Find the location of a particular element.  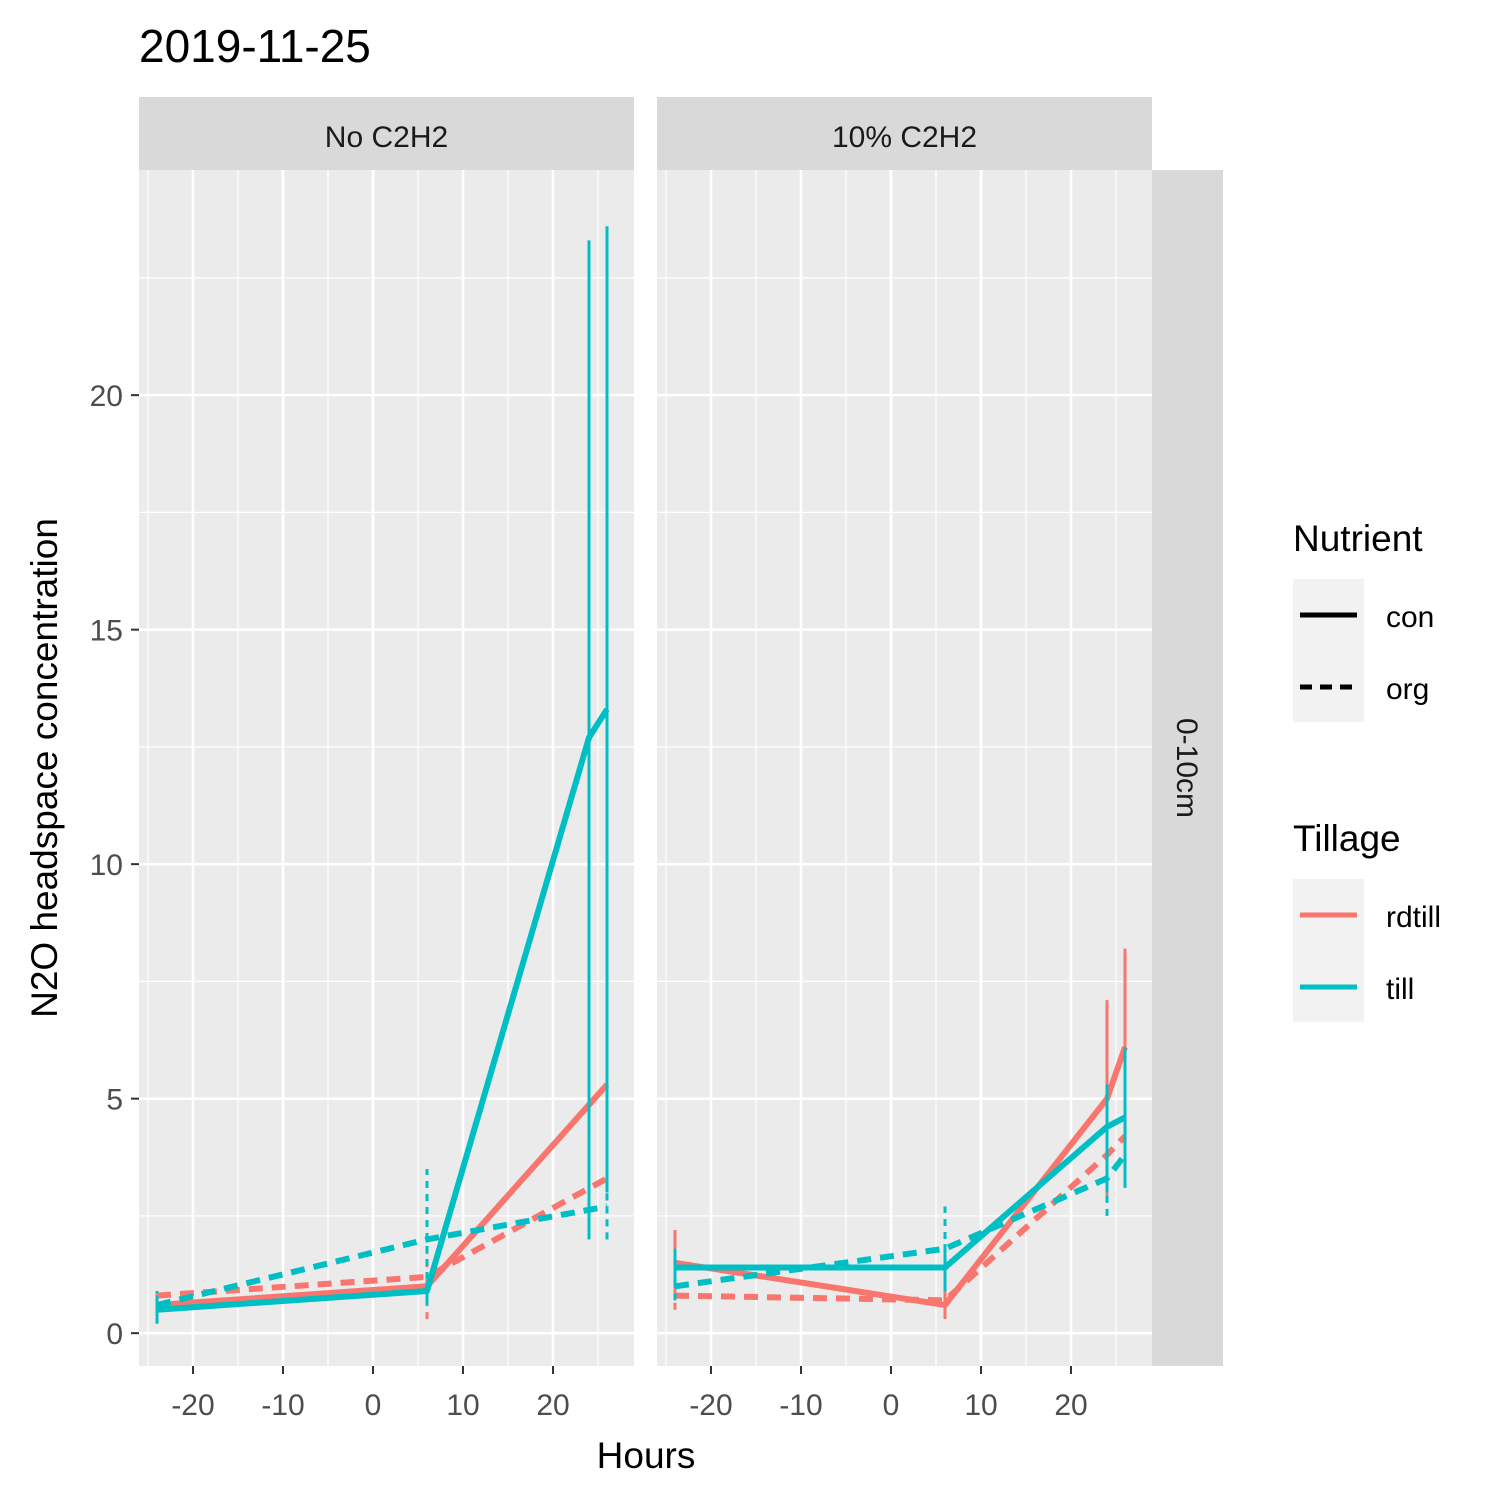

panel-strip-label: No C2H2 is located at coordinates (386, 137).